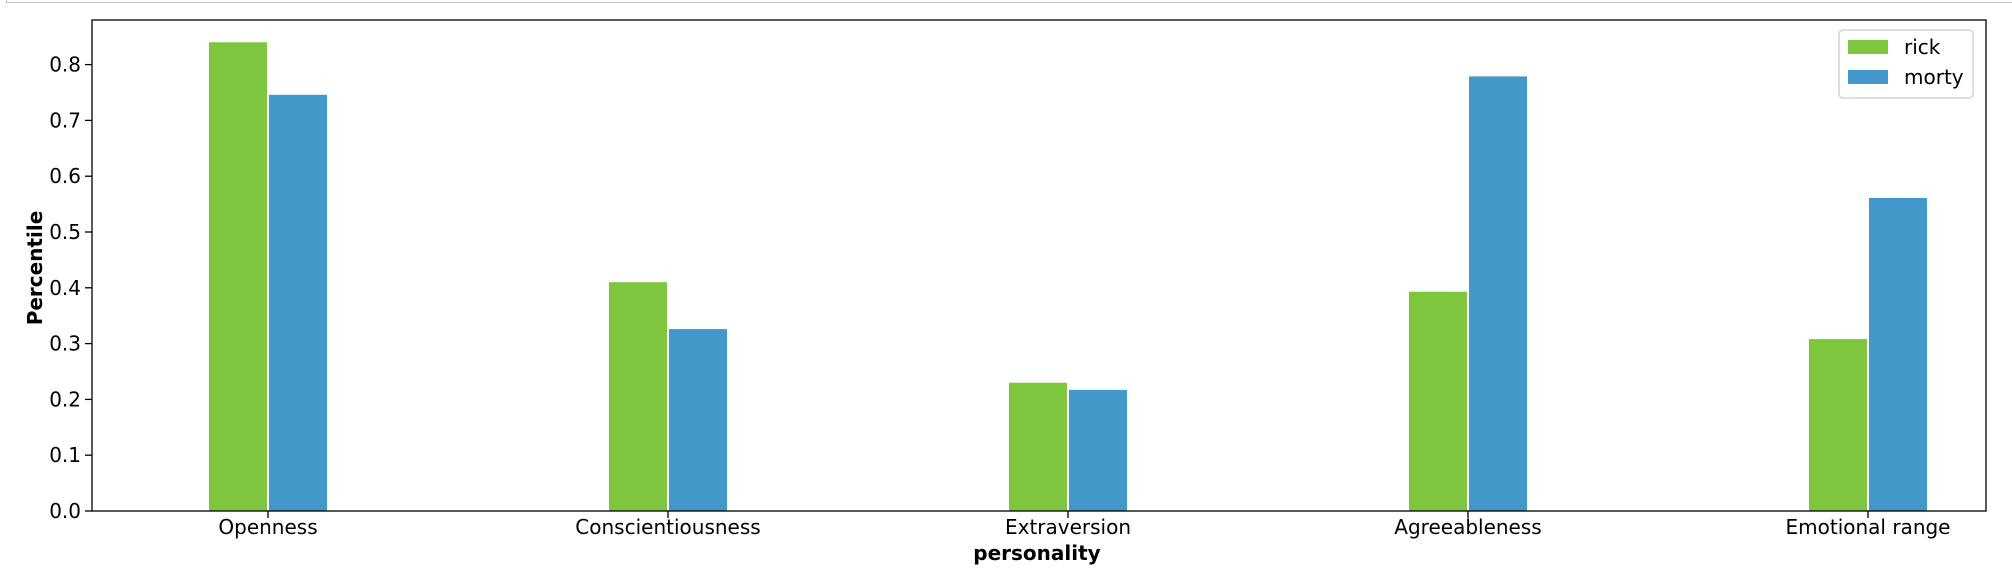  What do you see at coordinates (65, 232) in the screenshot?
I see `y-tick-label: 0.5` at bounding box center [65, 232].